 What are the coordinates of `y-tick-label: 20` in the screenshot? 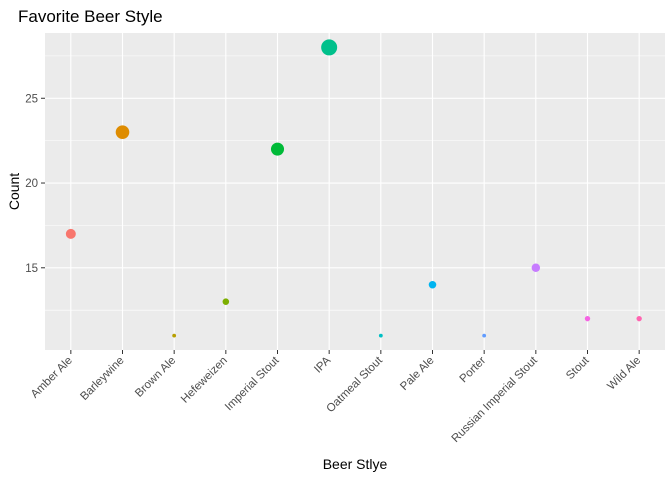 It's located at (31, 184).